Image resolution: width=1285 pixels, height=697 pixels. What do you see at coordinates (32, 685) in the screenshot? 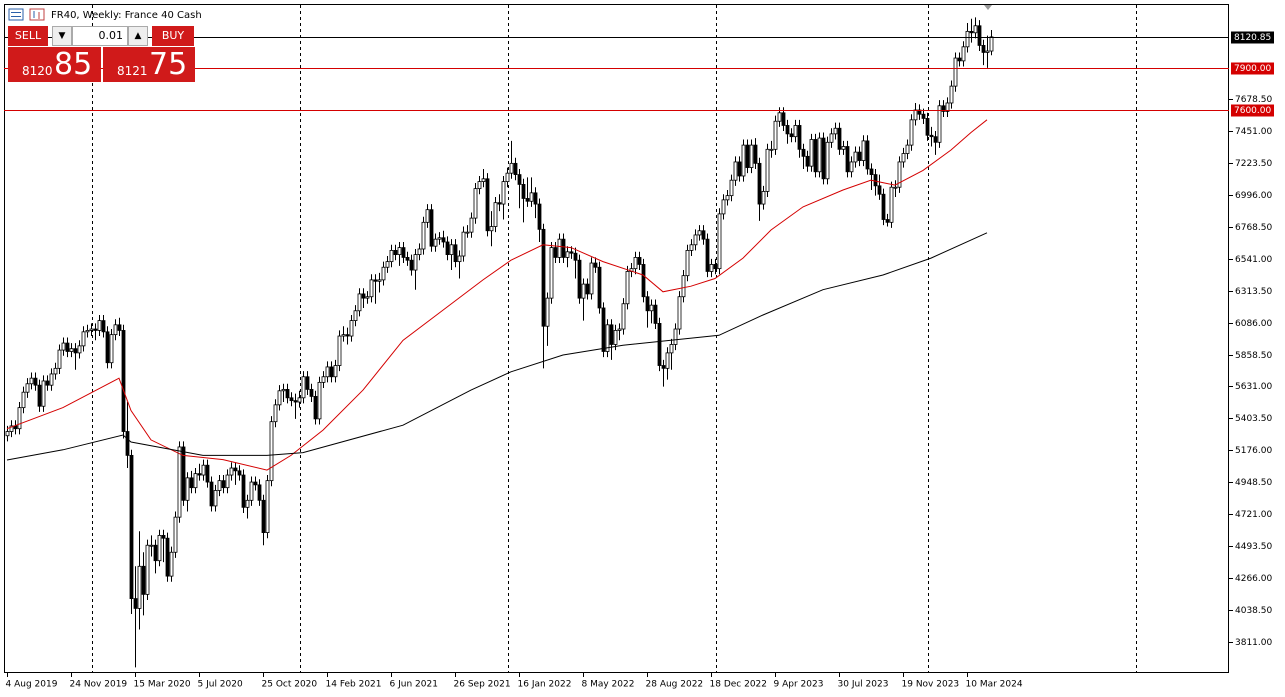
I see `x-tick-label: 4 Aug 2019` at bounding box center [32, 685].